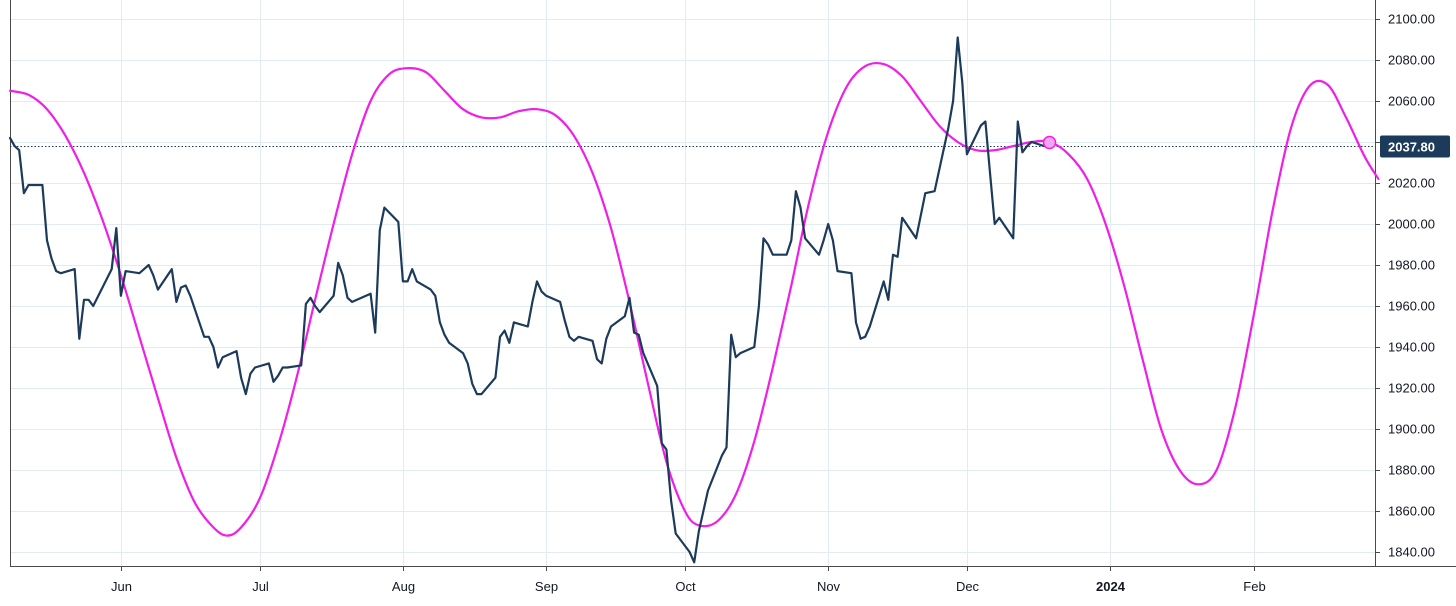 The height and width of the screenshot is (606, 1456). What do you see at coordinates (546, 586) in the screenshot?
I see `x-tick-label: Sep` at bounding box center [546, 586].